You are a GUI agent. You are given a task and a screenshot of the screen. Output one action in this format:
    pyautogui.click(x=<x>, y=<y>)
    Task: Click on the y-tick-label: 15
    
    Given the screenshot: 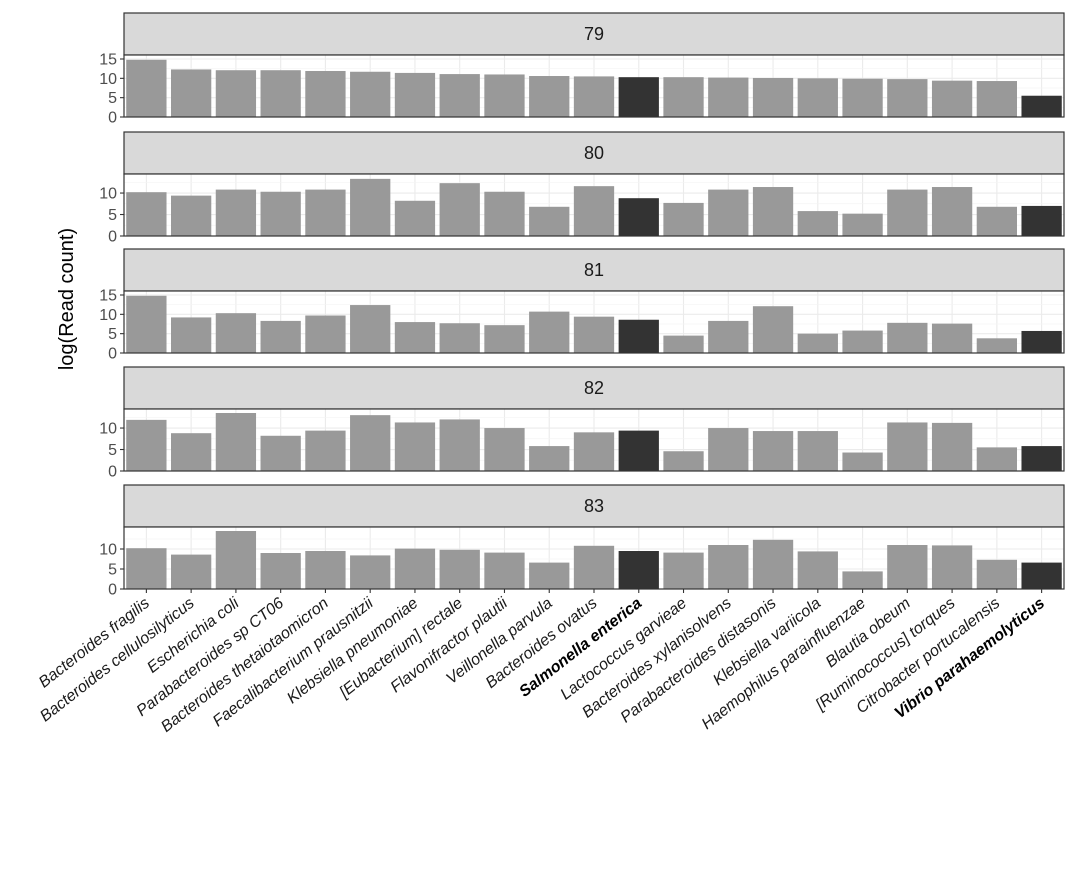 What is the action you would take?
    pyautogui.click(x=108, y=296)
    